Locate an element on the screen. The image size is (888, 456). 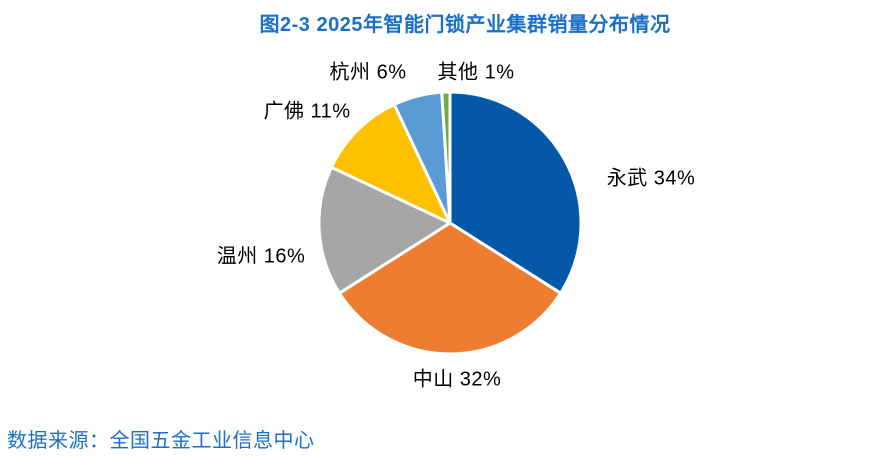
pie-slice-label-1: 永武 34% is located at coordinates (651, 178).